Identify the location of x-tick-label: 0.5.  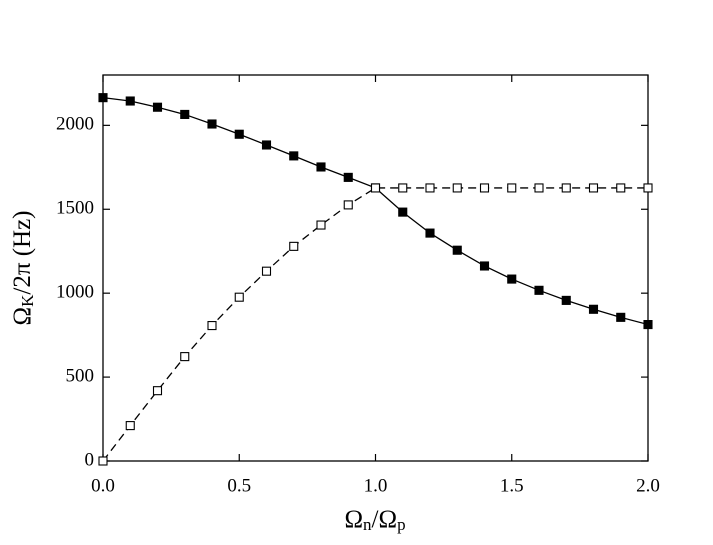
(239, 485).